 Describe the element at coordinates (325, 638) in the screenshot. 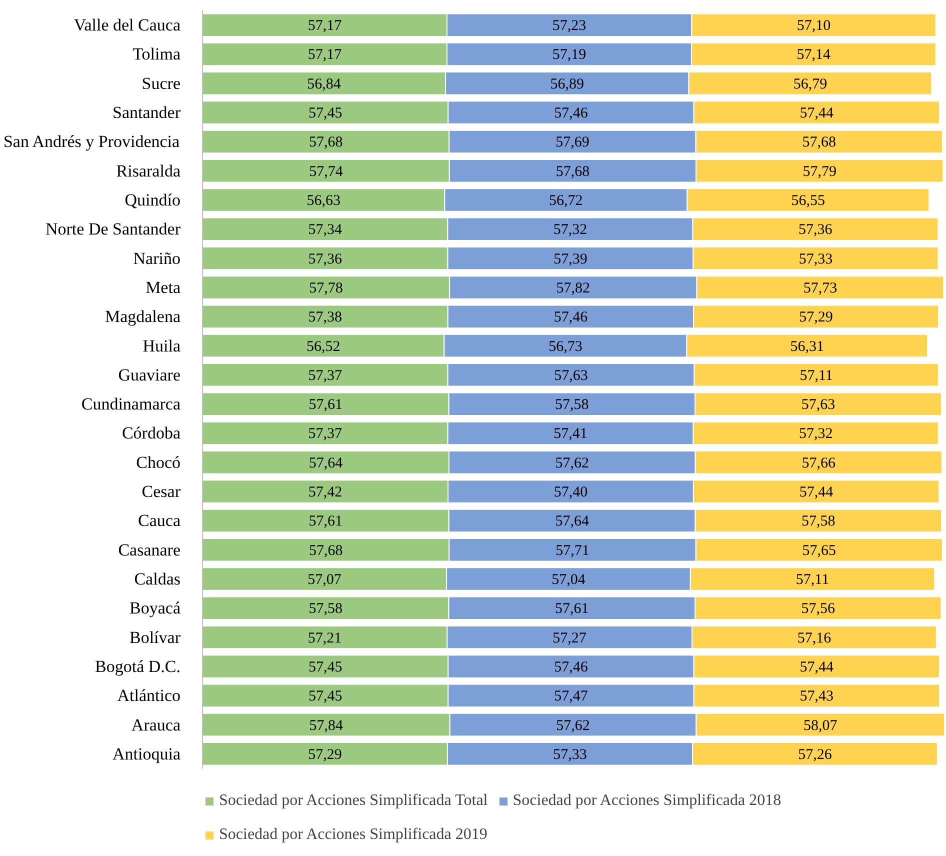

I see `data-label: 57,21` at that location.